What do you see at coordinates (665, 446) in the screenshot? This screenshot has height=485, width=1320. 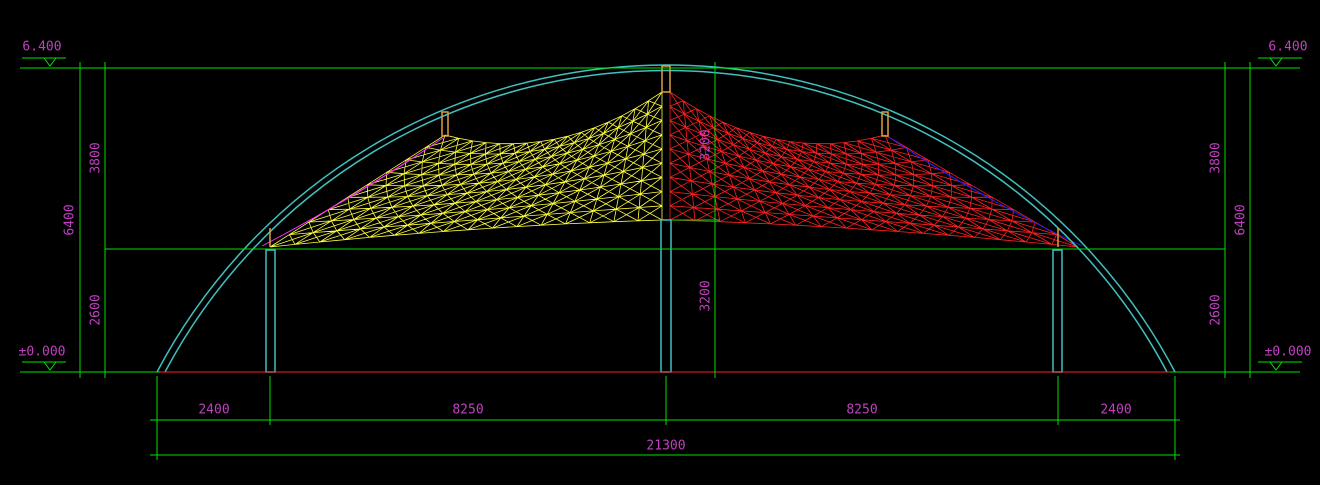 I see `dimension-label: 21300` at bounding box center [665, 446].